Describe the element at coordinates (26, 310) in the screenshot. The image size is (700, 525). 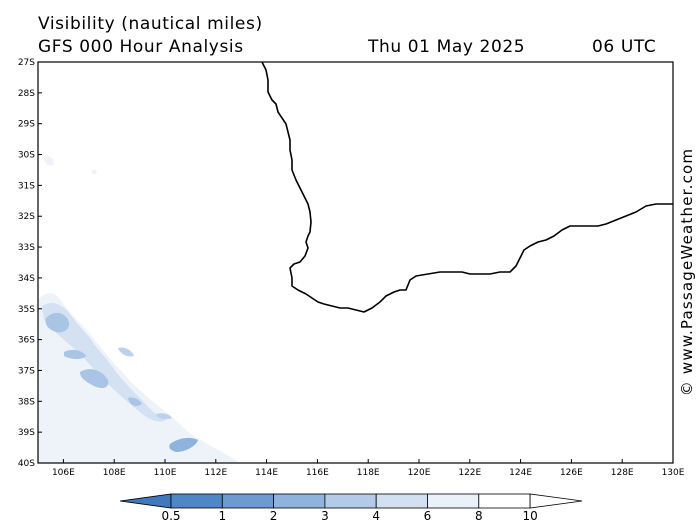
I see `lat-label: 35S` at that location.